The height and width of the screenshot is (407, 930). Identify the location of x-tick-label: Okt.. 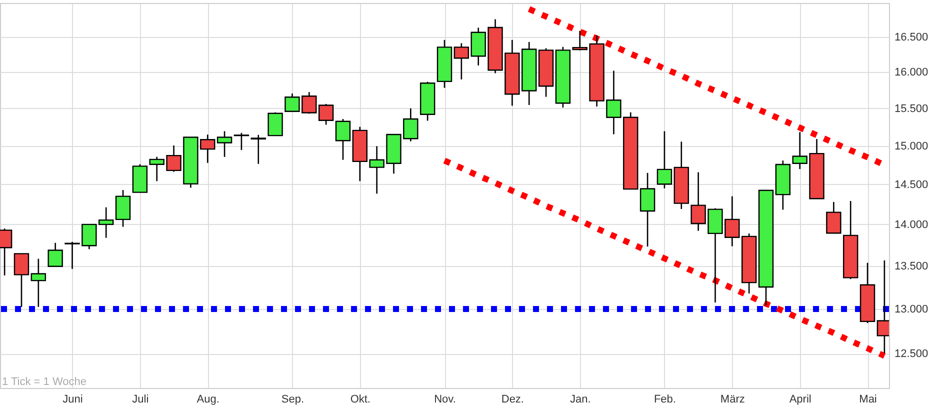
(360, 400).